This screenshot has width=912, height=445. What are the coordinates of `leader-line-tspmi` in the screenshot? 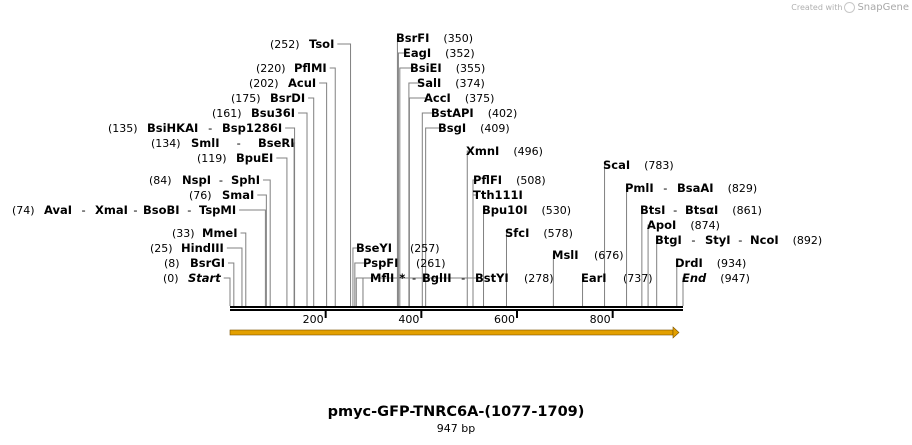 It's located at (252, 257).